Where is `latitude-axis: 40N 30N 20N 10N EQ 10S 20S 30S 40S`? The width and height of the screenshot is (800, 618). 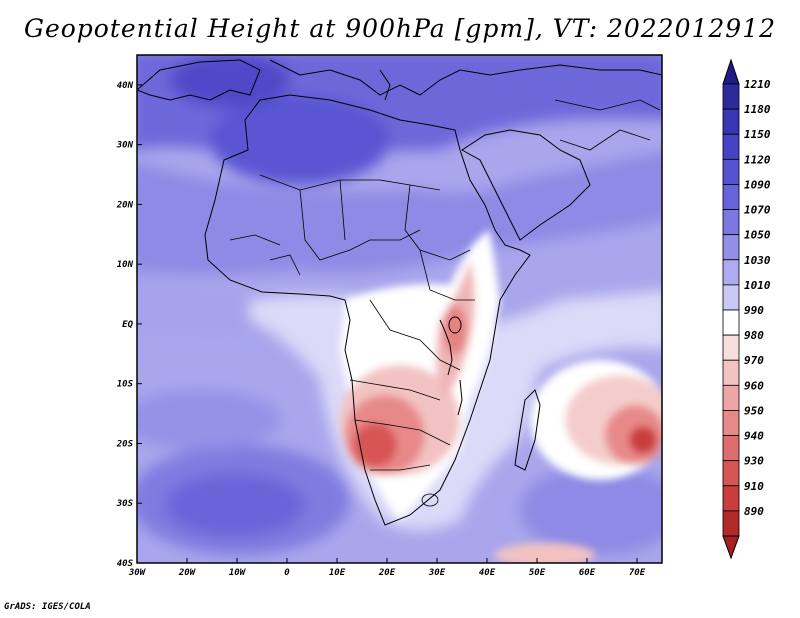
latitude-axis: 40N 30N 20N 10N EQ 10S 20S 30S 40S is located at coordinates (129, 325).